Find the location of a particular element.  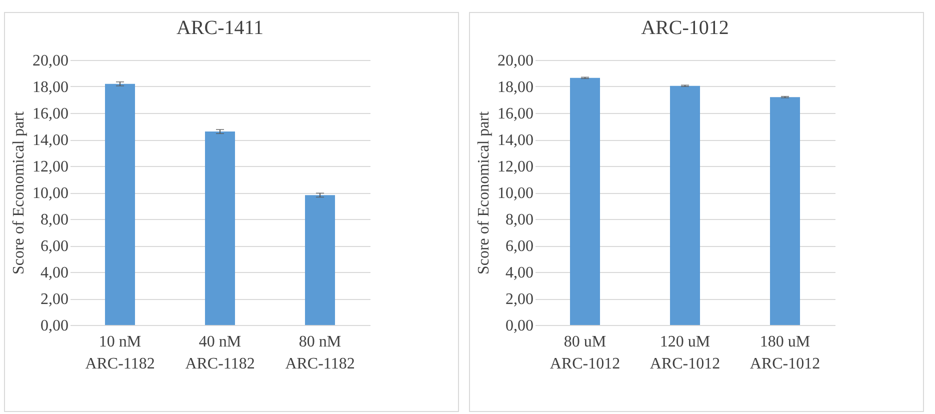

chart-title: ARC-1012 is located at coordinates (685, 28).